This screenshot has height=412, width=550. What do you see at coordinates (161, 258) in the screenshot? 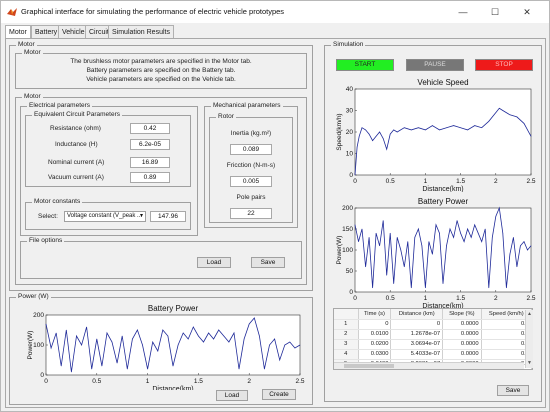
I see `file-options-group: File options Load Save` at bounding box center [161, 258].